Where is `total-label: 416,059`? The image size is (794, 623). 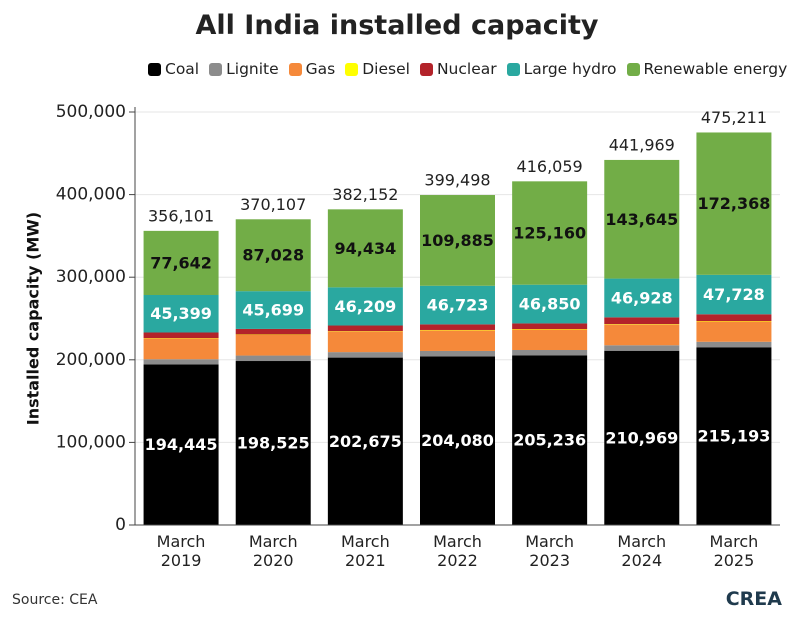
total-label: 416,059 is located at coordinates (550, 166).